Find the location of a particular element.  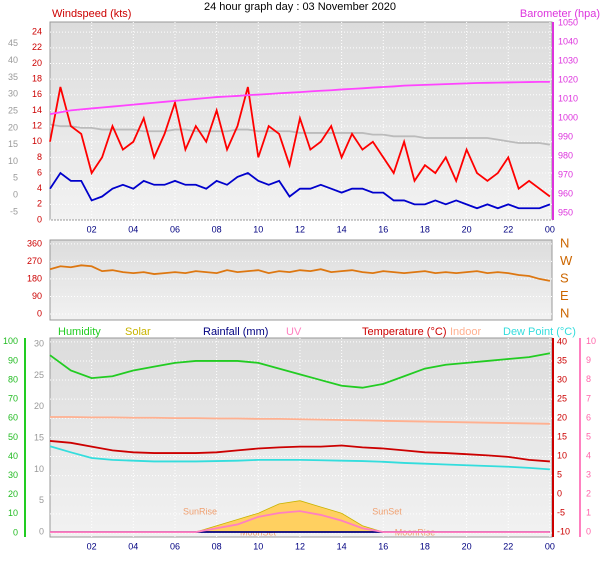

y4-tick-label: 5 is located at coordinates (588, 436).